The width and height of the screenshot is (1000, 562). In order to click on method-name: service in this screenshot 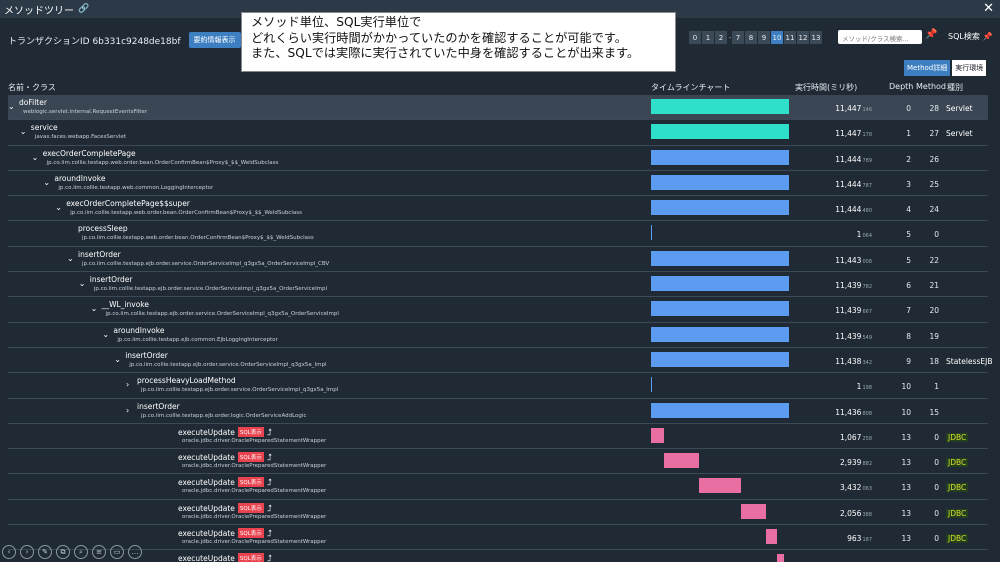, I will do `click(44, 127)`.